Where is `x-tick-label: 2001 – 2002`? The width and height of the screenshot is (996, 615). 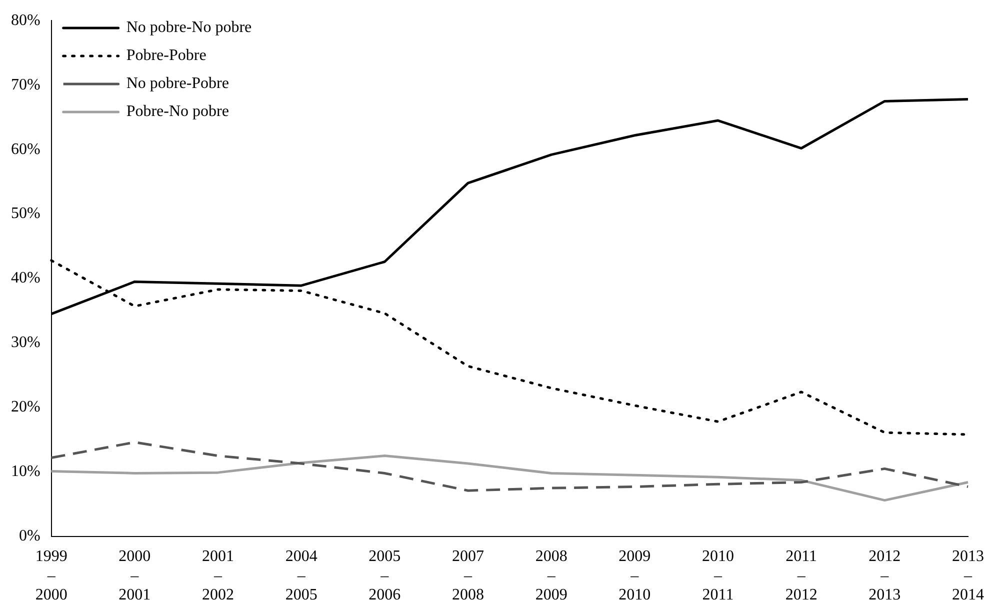 x-tick-label: 2001 – 2002 is located at coordinates (218, 576).